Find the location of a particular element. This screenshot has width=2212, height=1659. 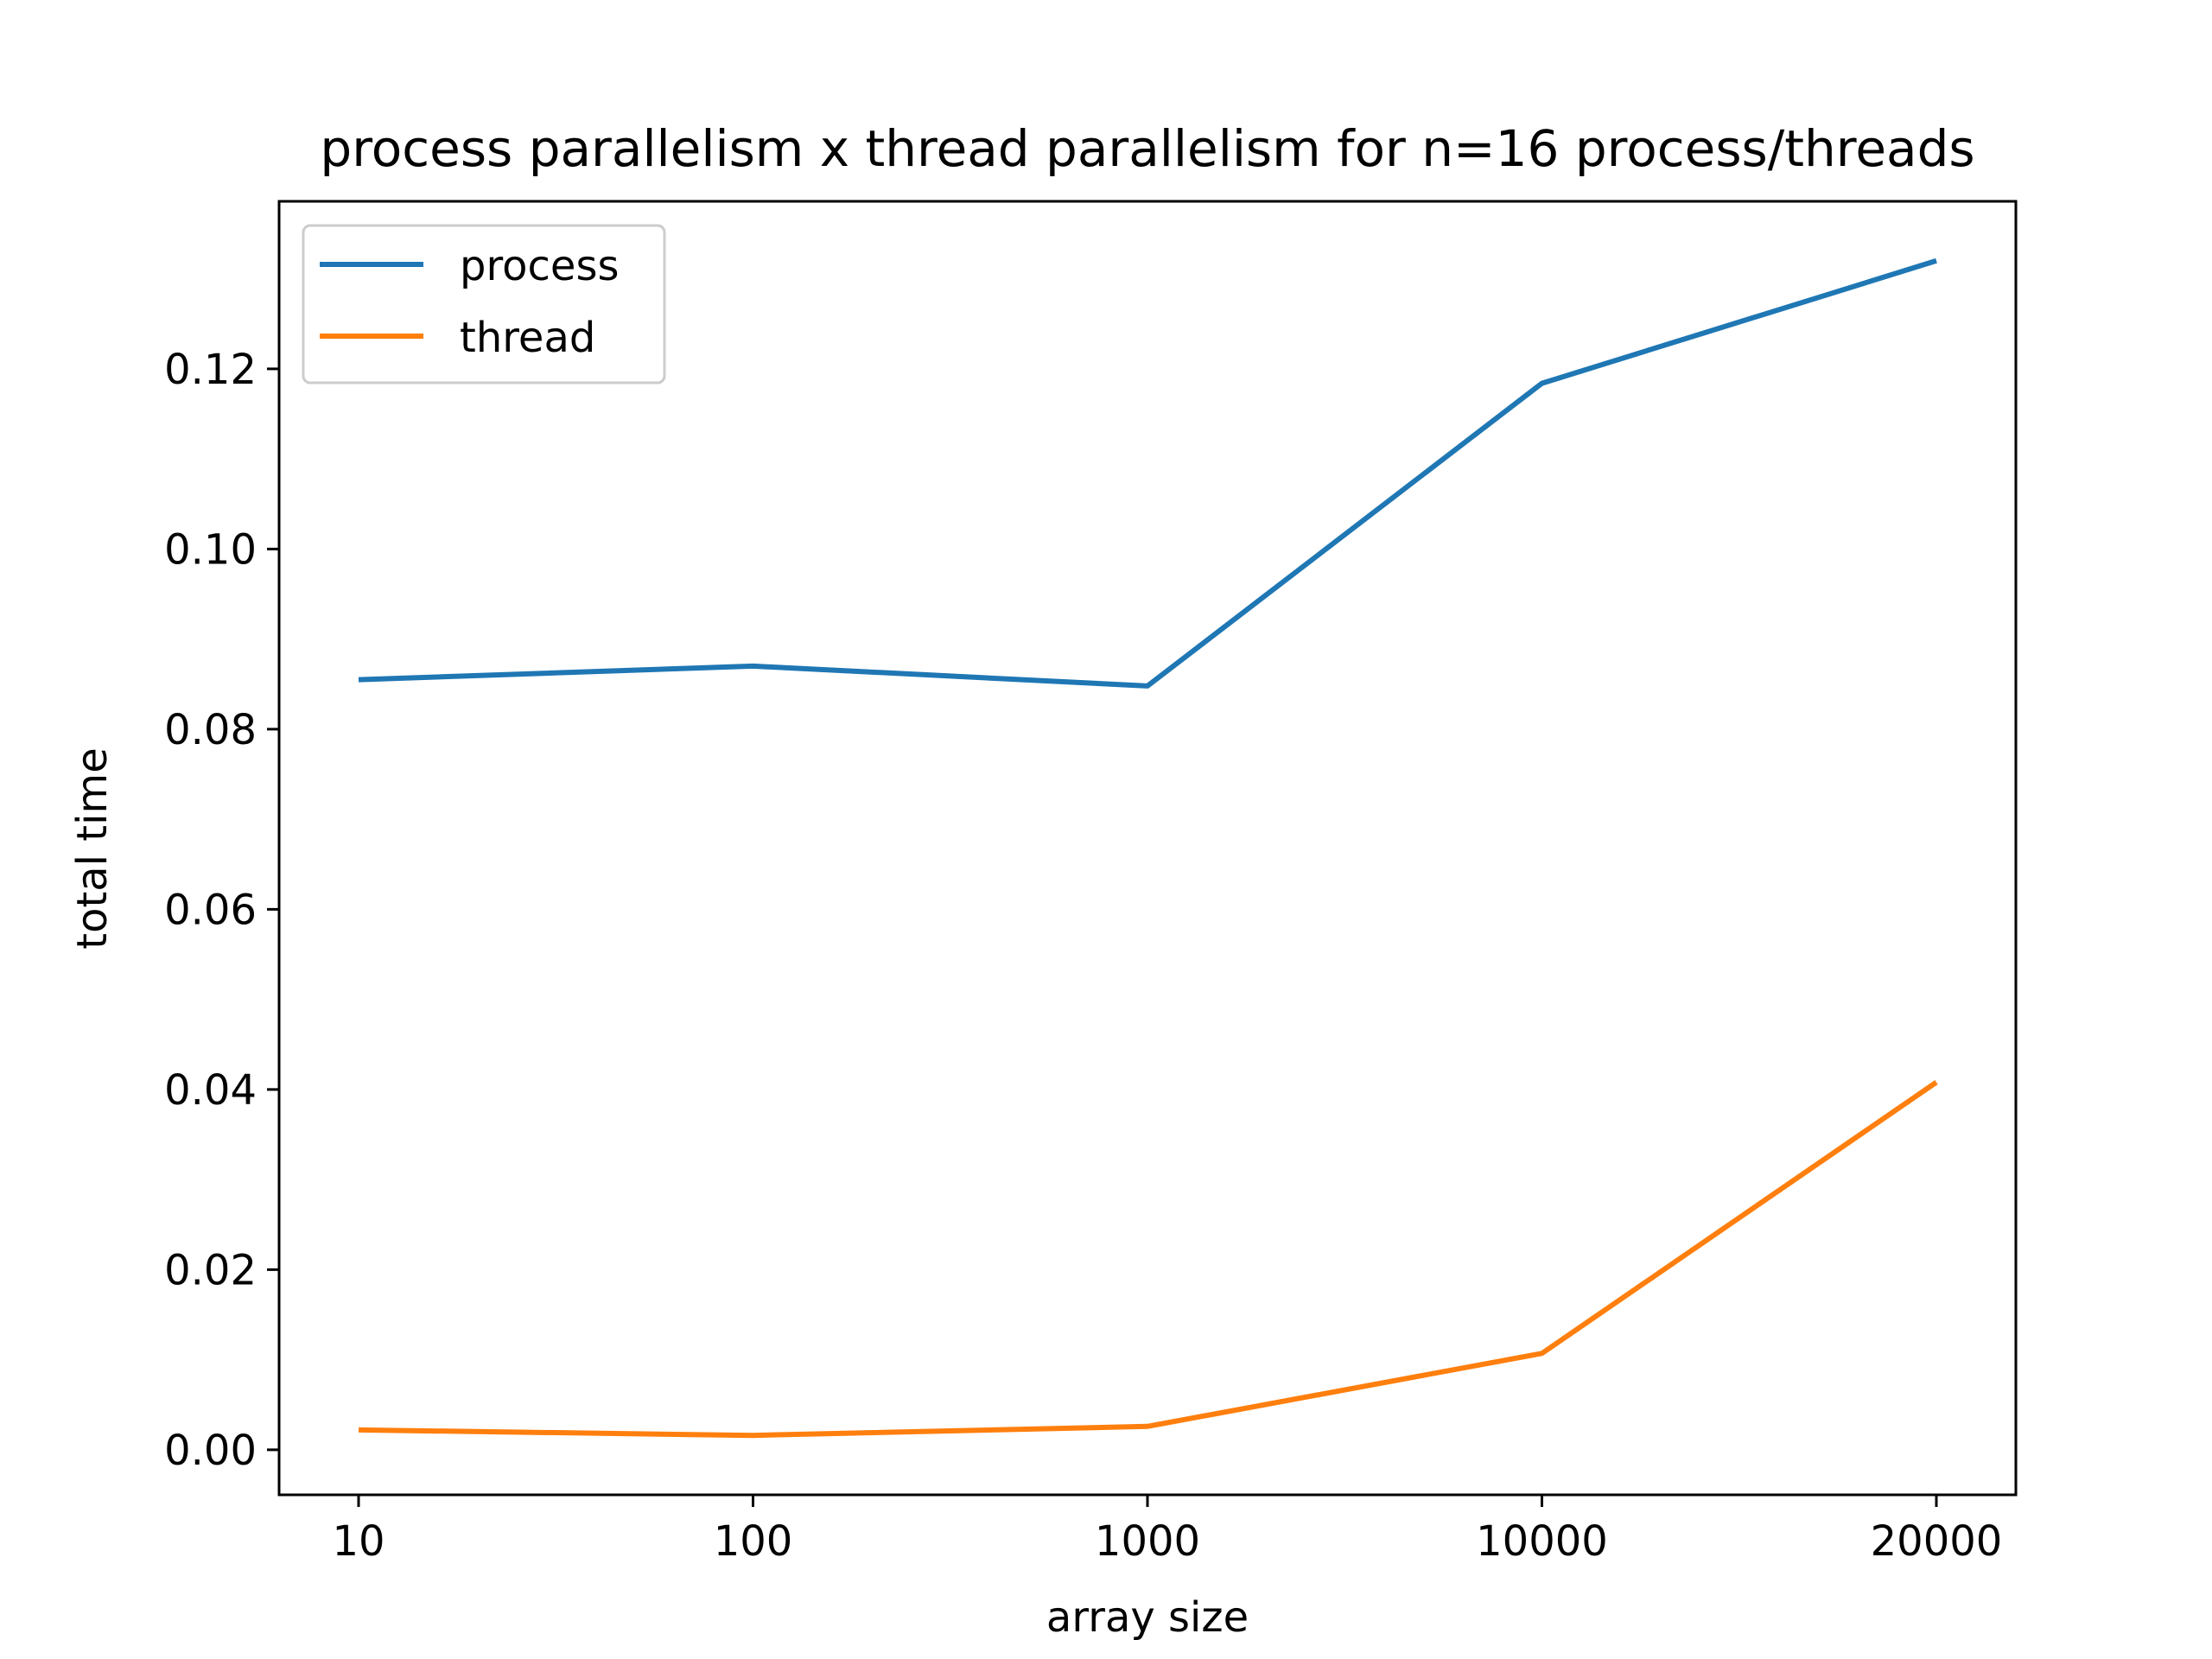

x-axis-label: array size is located at coordinates (1147, 1617).